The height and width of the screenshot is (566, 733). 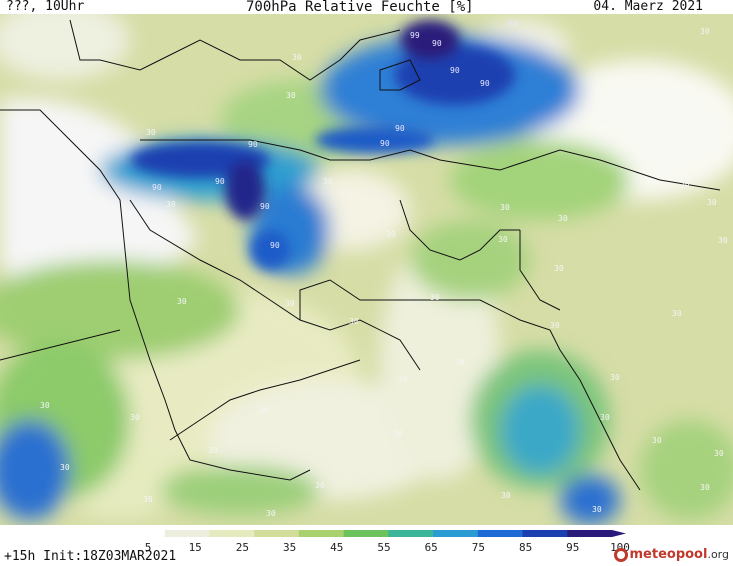 I want to click on contour-label: 99, so click(x=415, y=35).